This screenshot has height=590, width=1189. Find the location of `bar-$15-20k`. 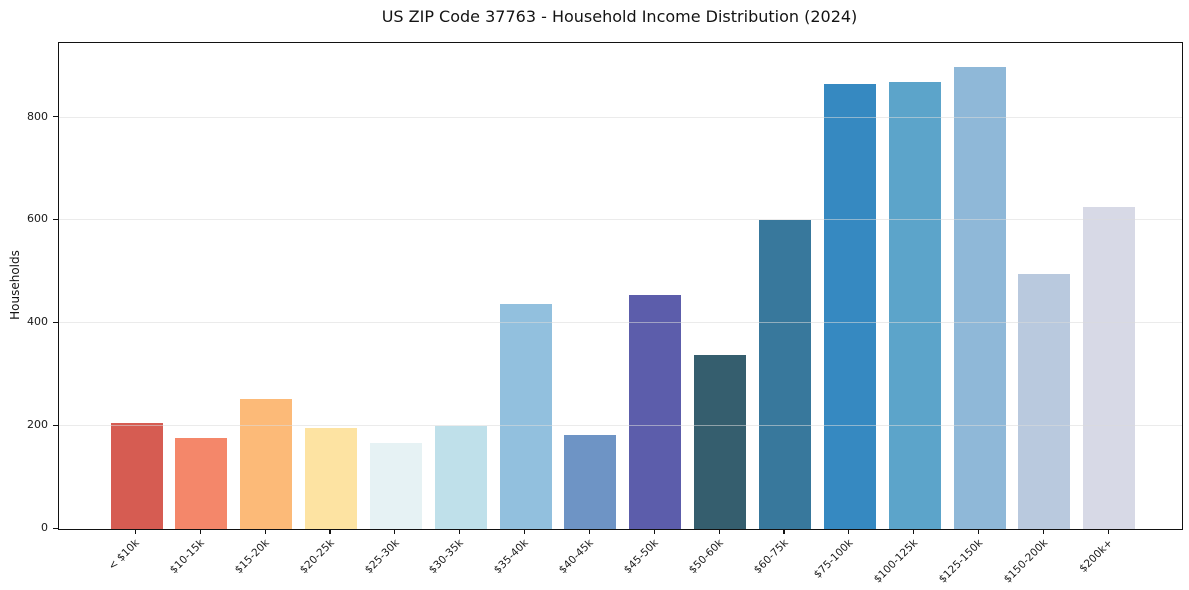

bar-$15-20k is located at coordinates (266, 464).